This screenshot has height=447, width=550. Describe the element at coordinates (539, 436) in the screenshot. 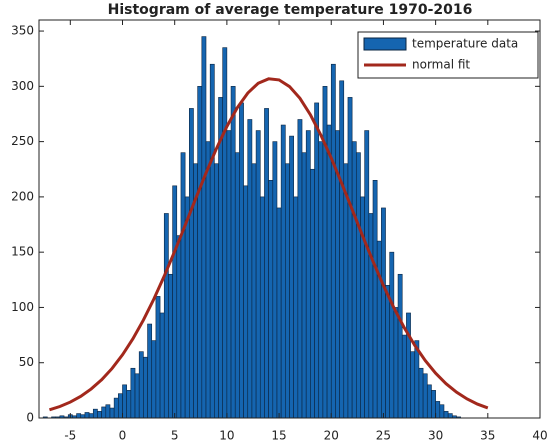

I see `x-tick-label: 40` at that location.